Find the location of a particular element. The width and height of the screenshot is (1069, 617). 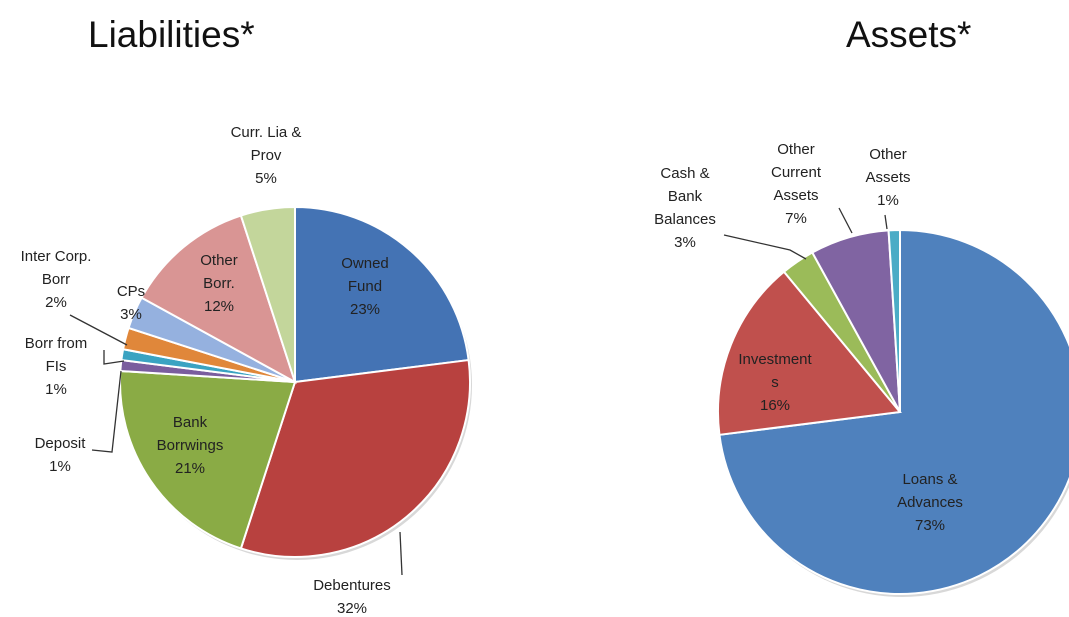

pie-slice-investment-s is located at coordinates (809, 353).